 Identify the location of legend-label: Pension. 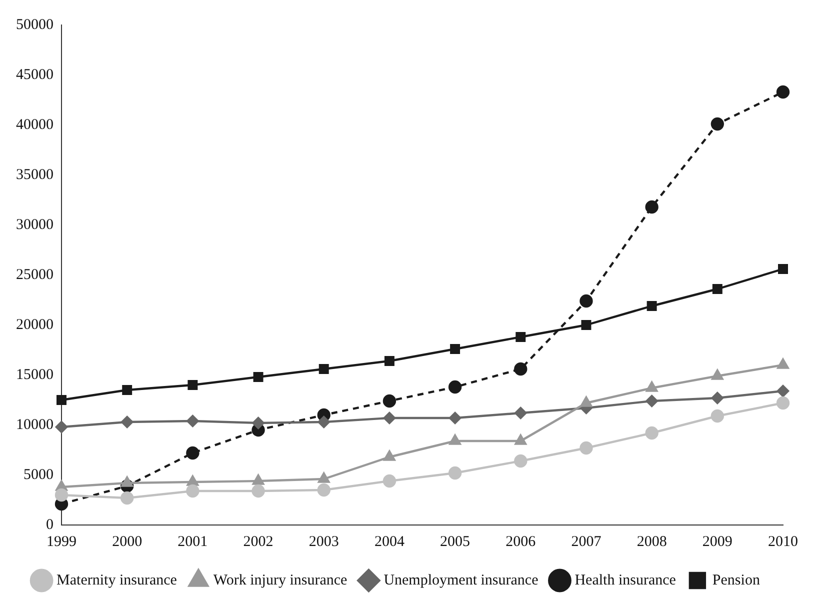
(736, 580).